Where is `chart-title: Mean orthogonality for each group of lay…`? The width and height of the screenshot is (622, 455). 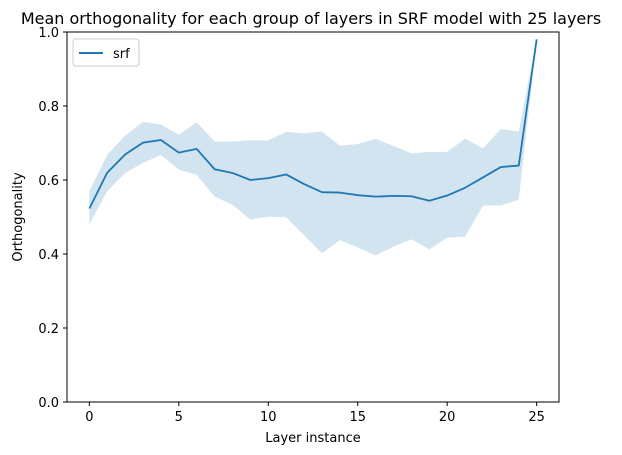
chart-title: Mean orthogonality for each group of lay… is located at coordinates (311, 18).